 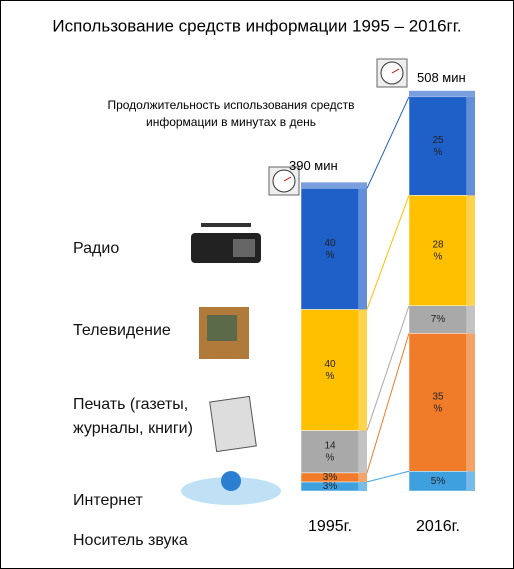 I want to click on radio-icon, so click(x=226, y=243).